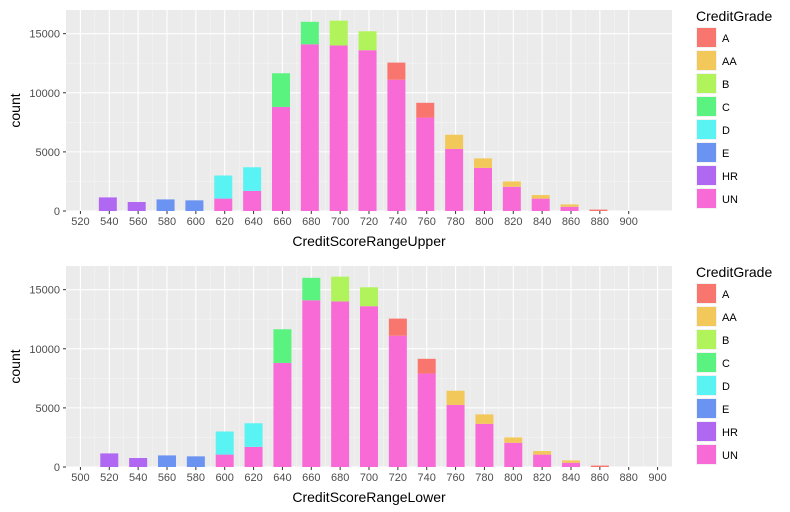 This screenshot has height=512, width=790. I want to click on y-axis-title: count, so click(15, 366).